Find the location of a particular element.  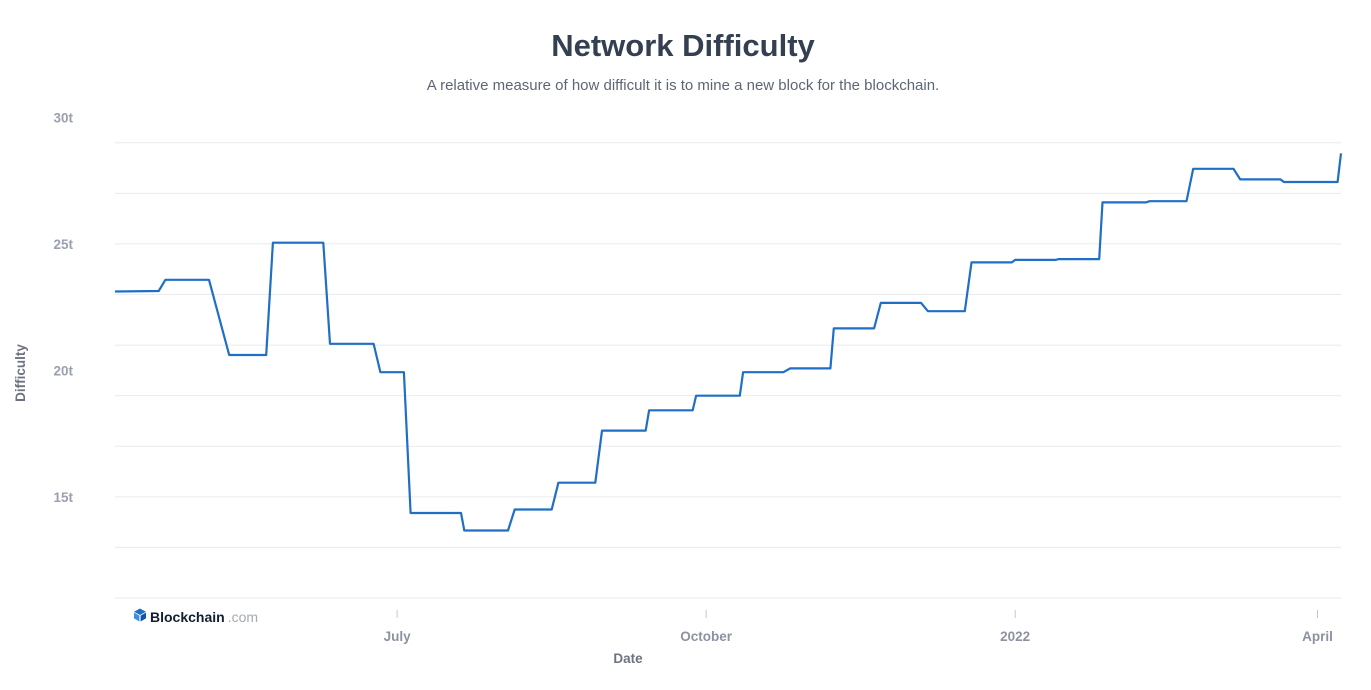

y-tick-label: 25t is located at coordinates (63, 244).